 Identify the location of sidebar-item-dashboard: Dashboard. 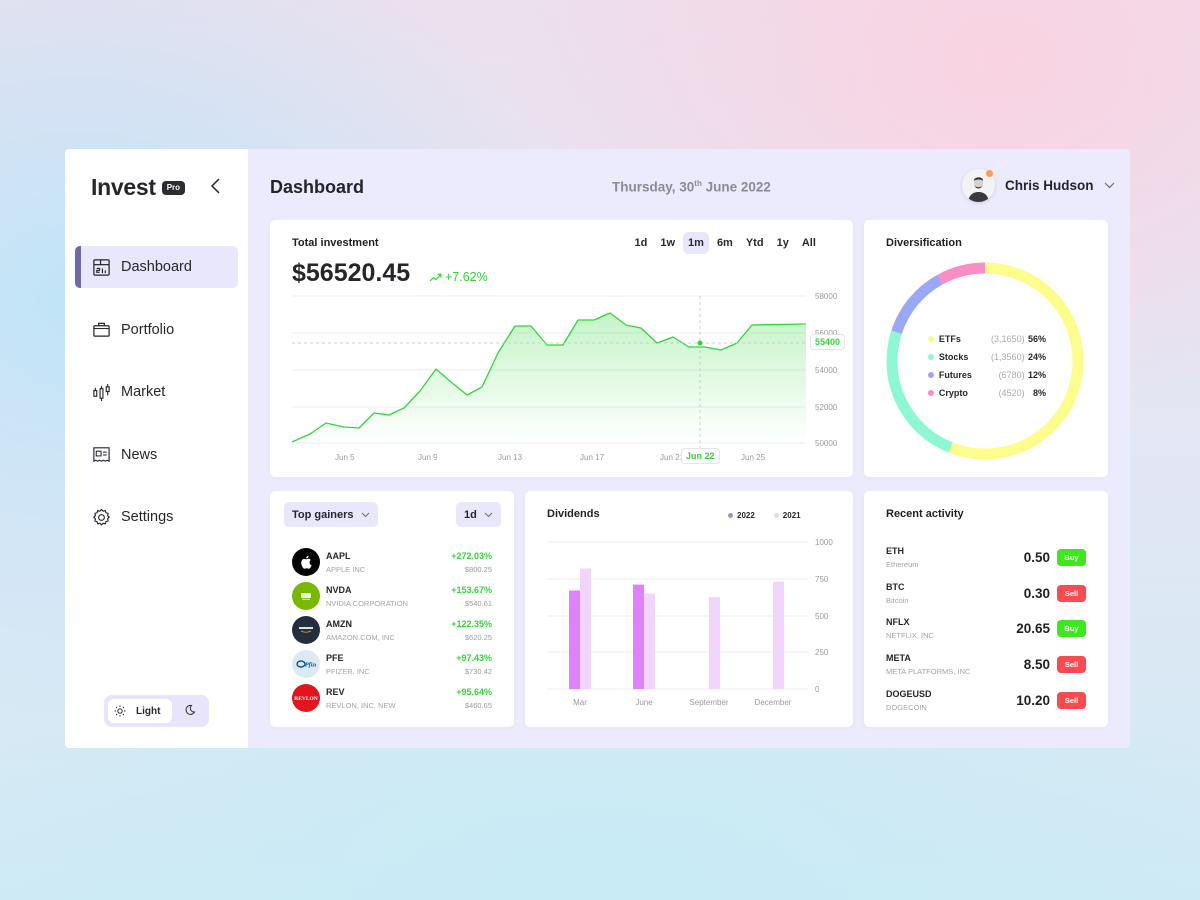
(156, 267).